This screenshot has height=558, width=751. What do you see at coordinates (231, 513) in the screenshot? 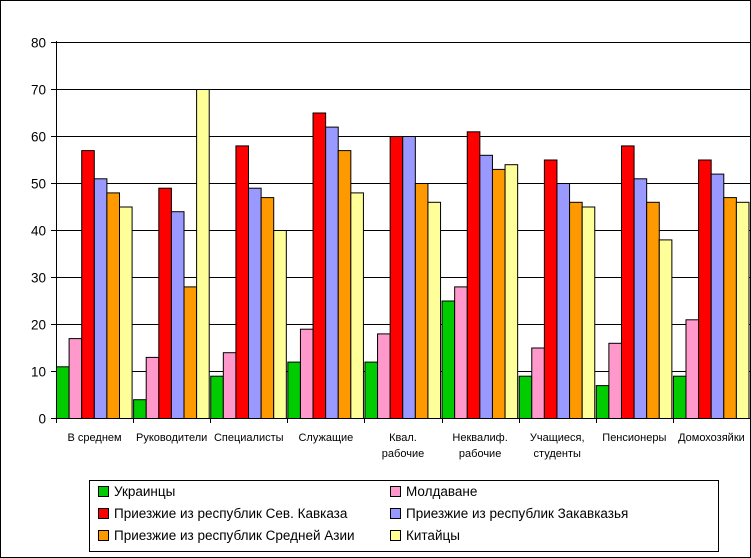
I see `legend-label: Приезжие из республик Сев. Кавказа` at bounding box center [231, 513].